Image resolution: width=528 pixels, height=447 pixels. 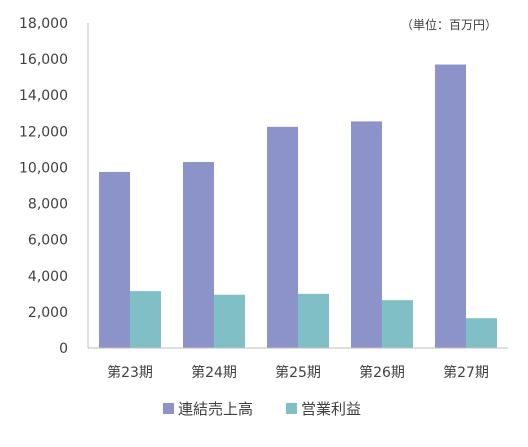 What do you see at coordinates (48, 241) in the screenshot?
I see `y-tick-label: 6,000` at bounding box center [48, 241].